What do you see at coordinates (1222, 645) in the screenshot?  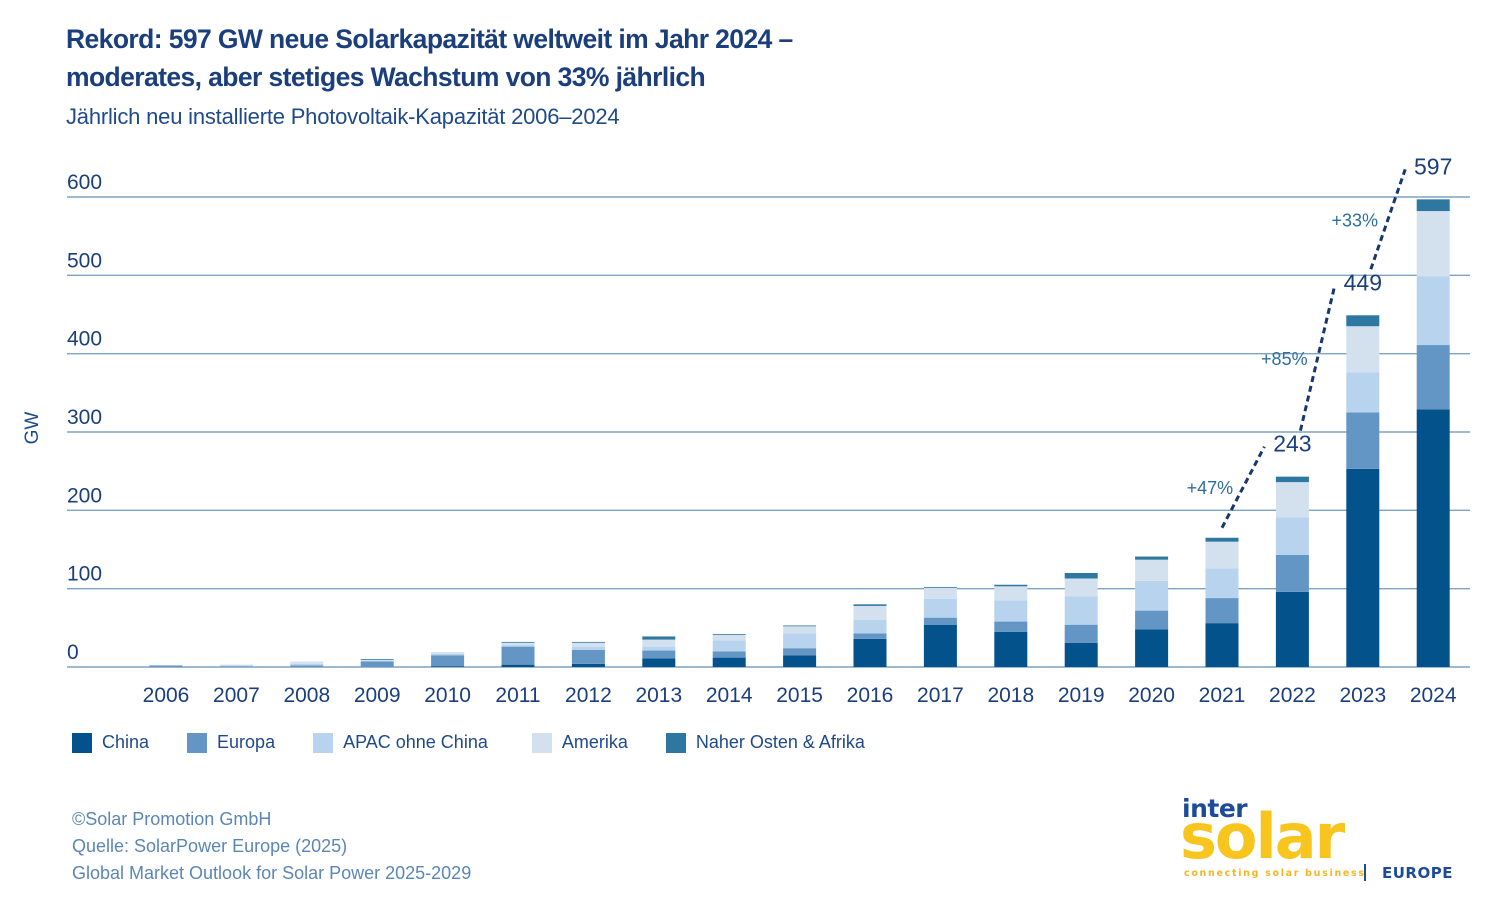 I see `bar-segment-china-2021` at bounding box center [1222, 645].